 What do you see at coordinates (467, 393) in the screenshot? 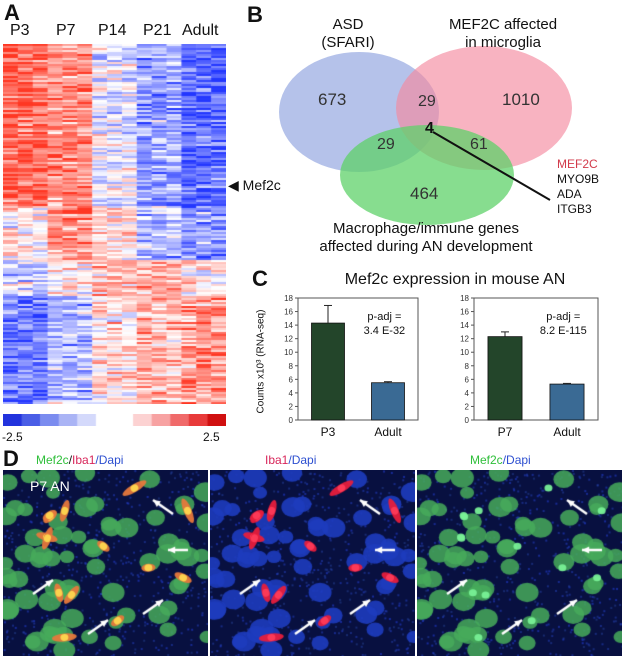
I see `chart-1-ytick-4: 4` at bounding box center [467, 393].